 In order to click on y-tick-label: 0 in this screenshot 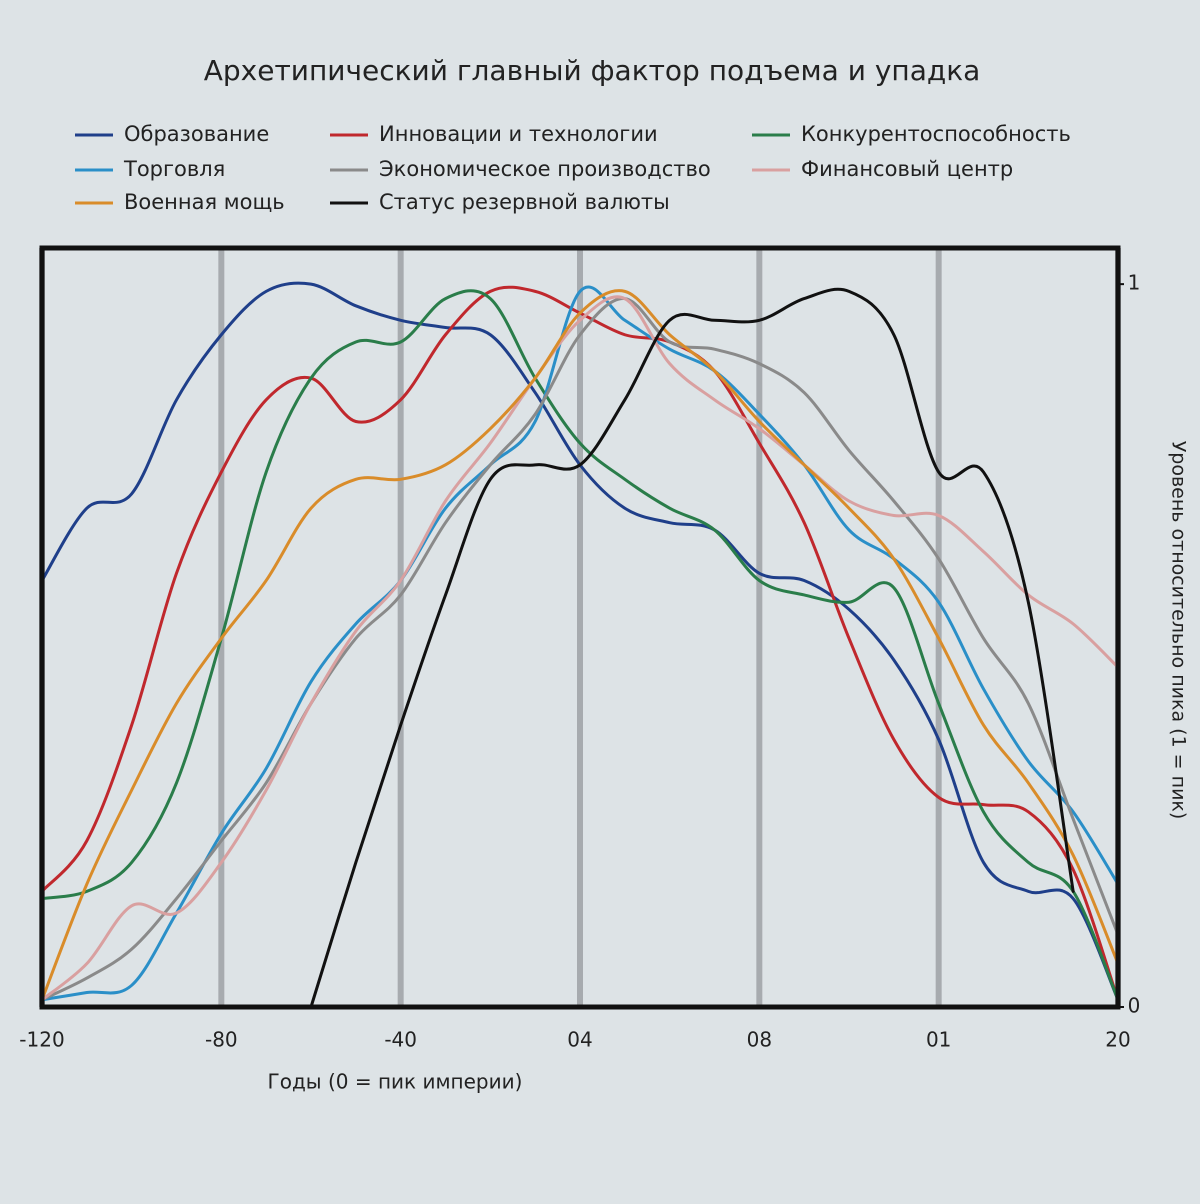, I will do `click(1134, 1006)`.